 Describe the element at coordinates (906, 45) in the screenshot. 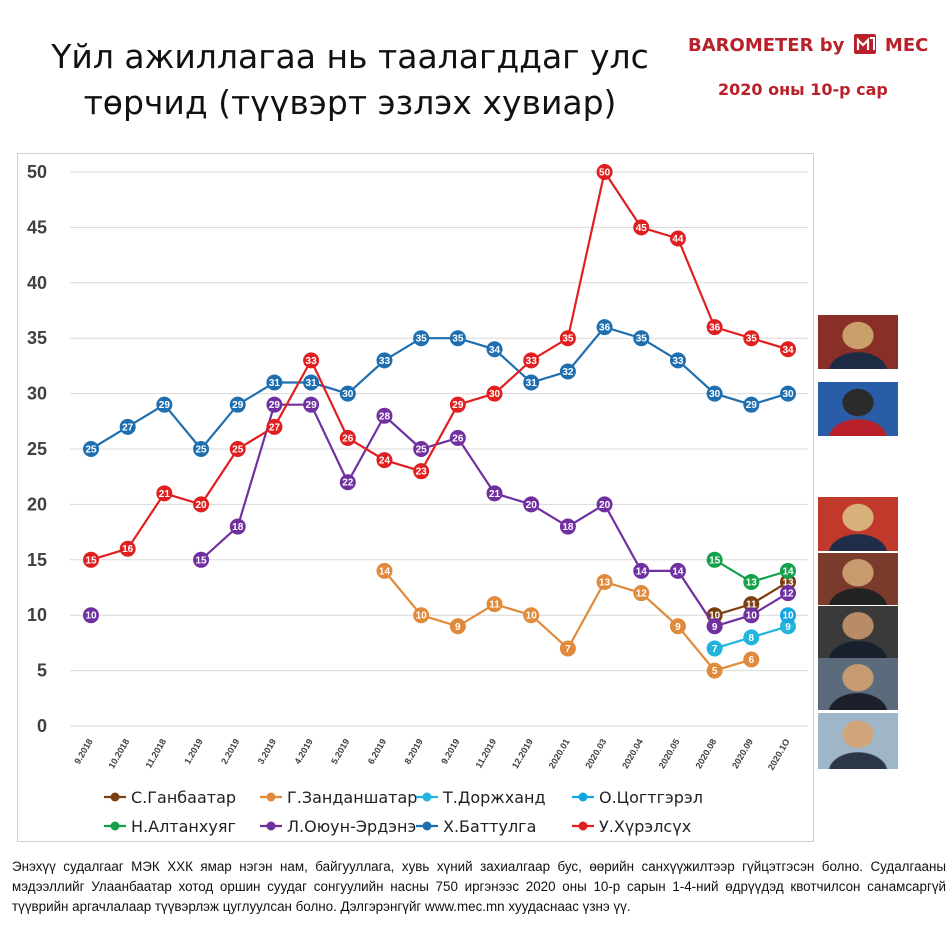

I see `brand-mark: MEC` at that location.